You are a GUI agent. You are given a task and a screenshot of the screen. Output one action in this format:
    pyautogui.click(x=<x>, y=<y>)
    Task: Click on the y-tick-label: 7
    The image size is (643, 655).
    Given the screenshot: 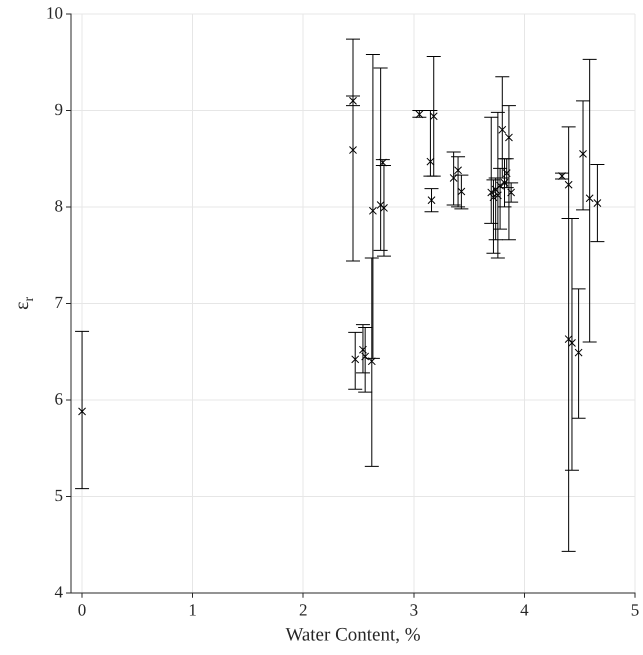 What is the action you would take?
    pyautogui.click(x=59, y=302)
    